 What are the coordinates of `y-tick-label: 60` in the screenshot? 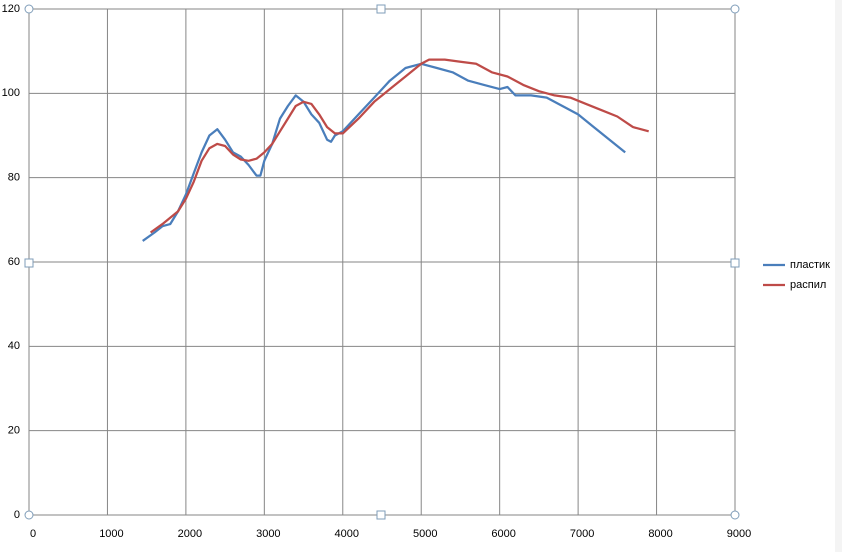 It's located at (14, 262).